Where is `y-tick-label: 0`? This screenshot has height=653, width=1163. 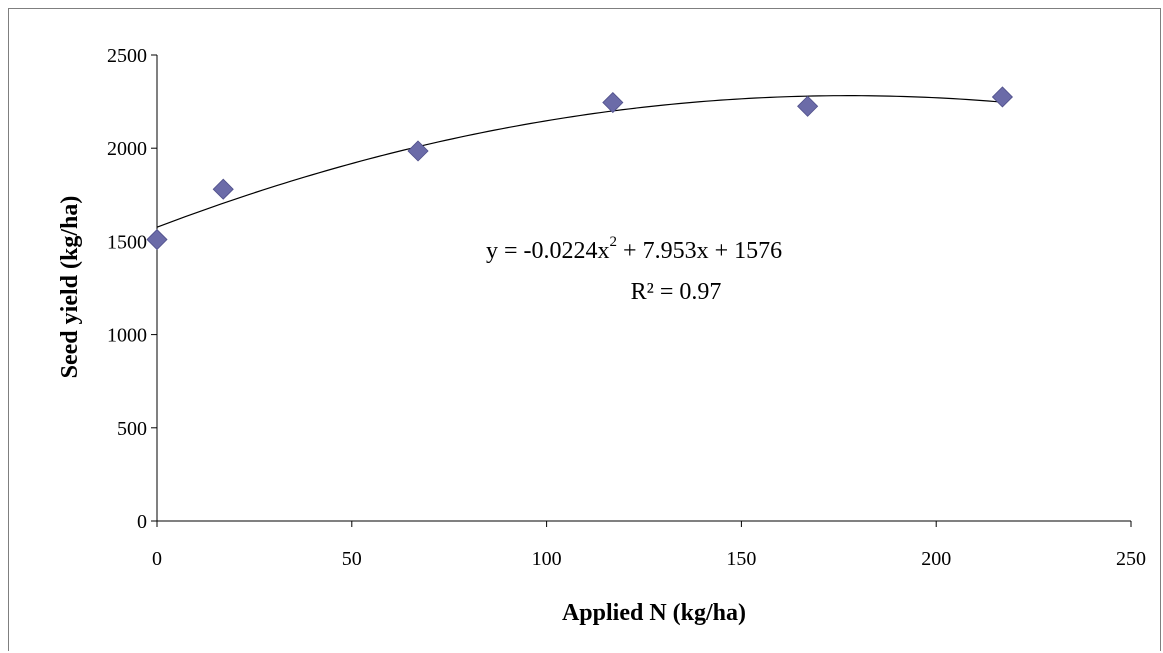
y-tick-label: 0 is located at coordinates (142, 522).